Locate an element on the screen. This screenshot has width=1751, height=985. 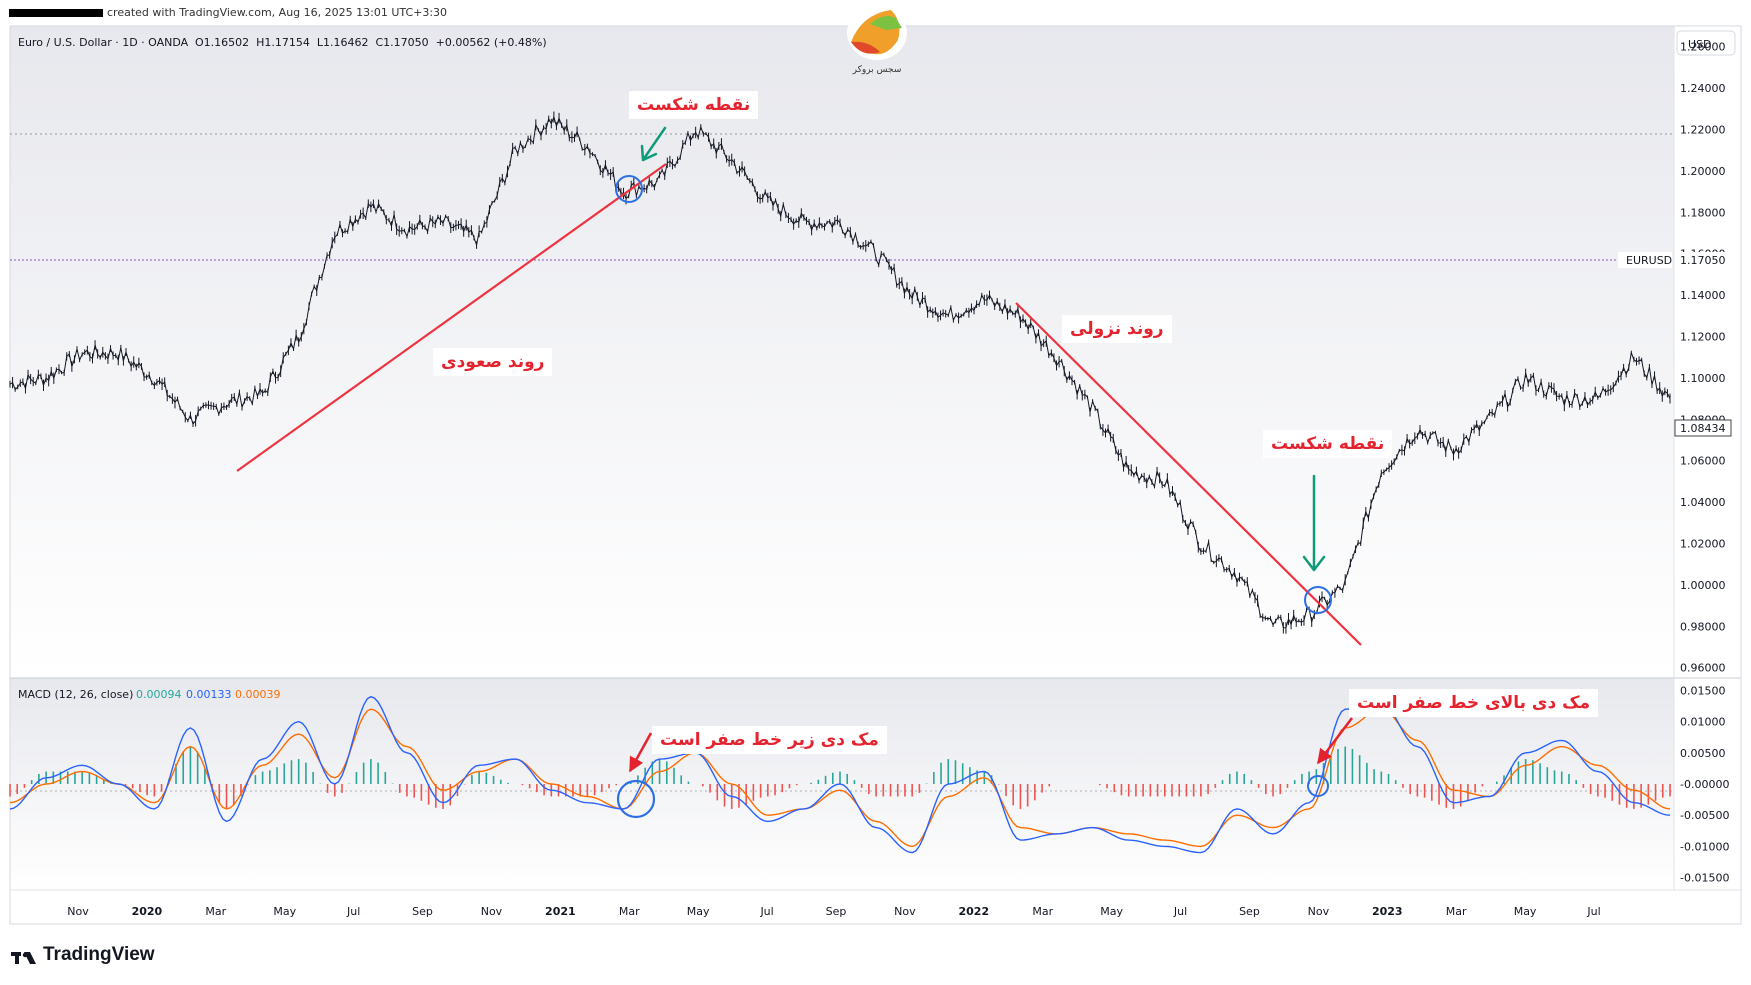
price-tick-label: 1.26000 is located at coordinates (1703, 47).